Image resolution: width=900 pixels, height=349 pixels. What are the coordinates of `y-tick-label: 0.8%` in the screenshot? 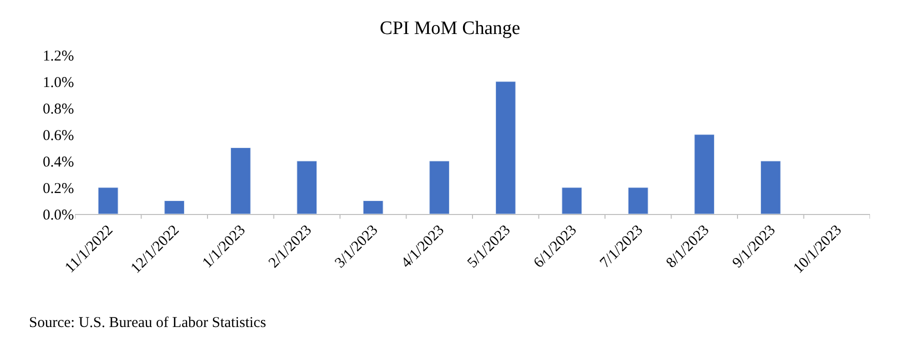 It's located at (58, 109).